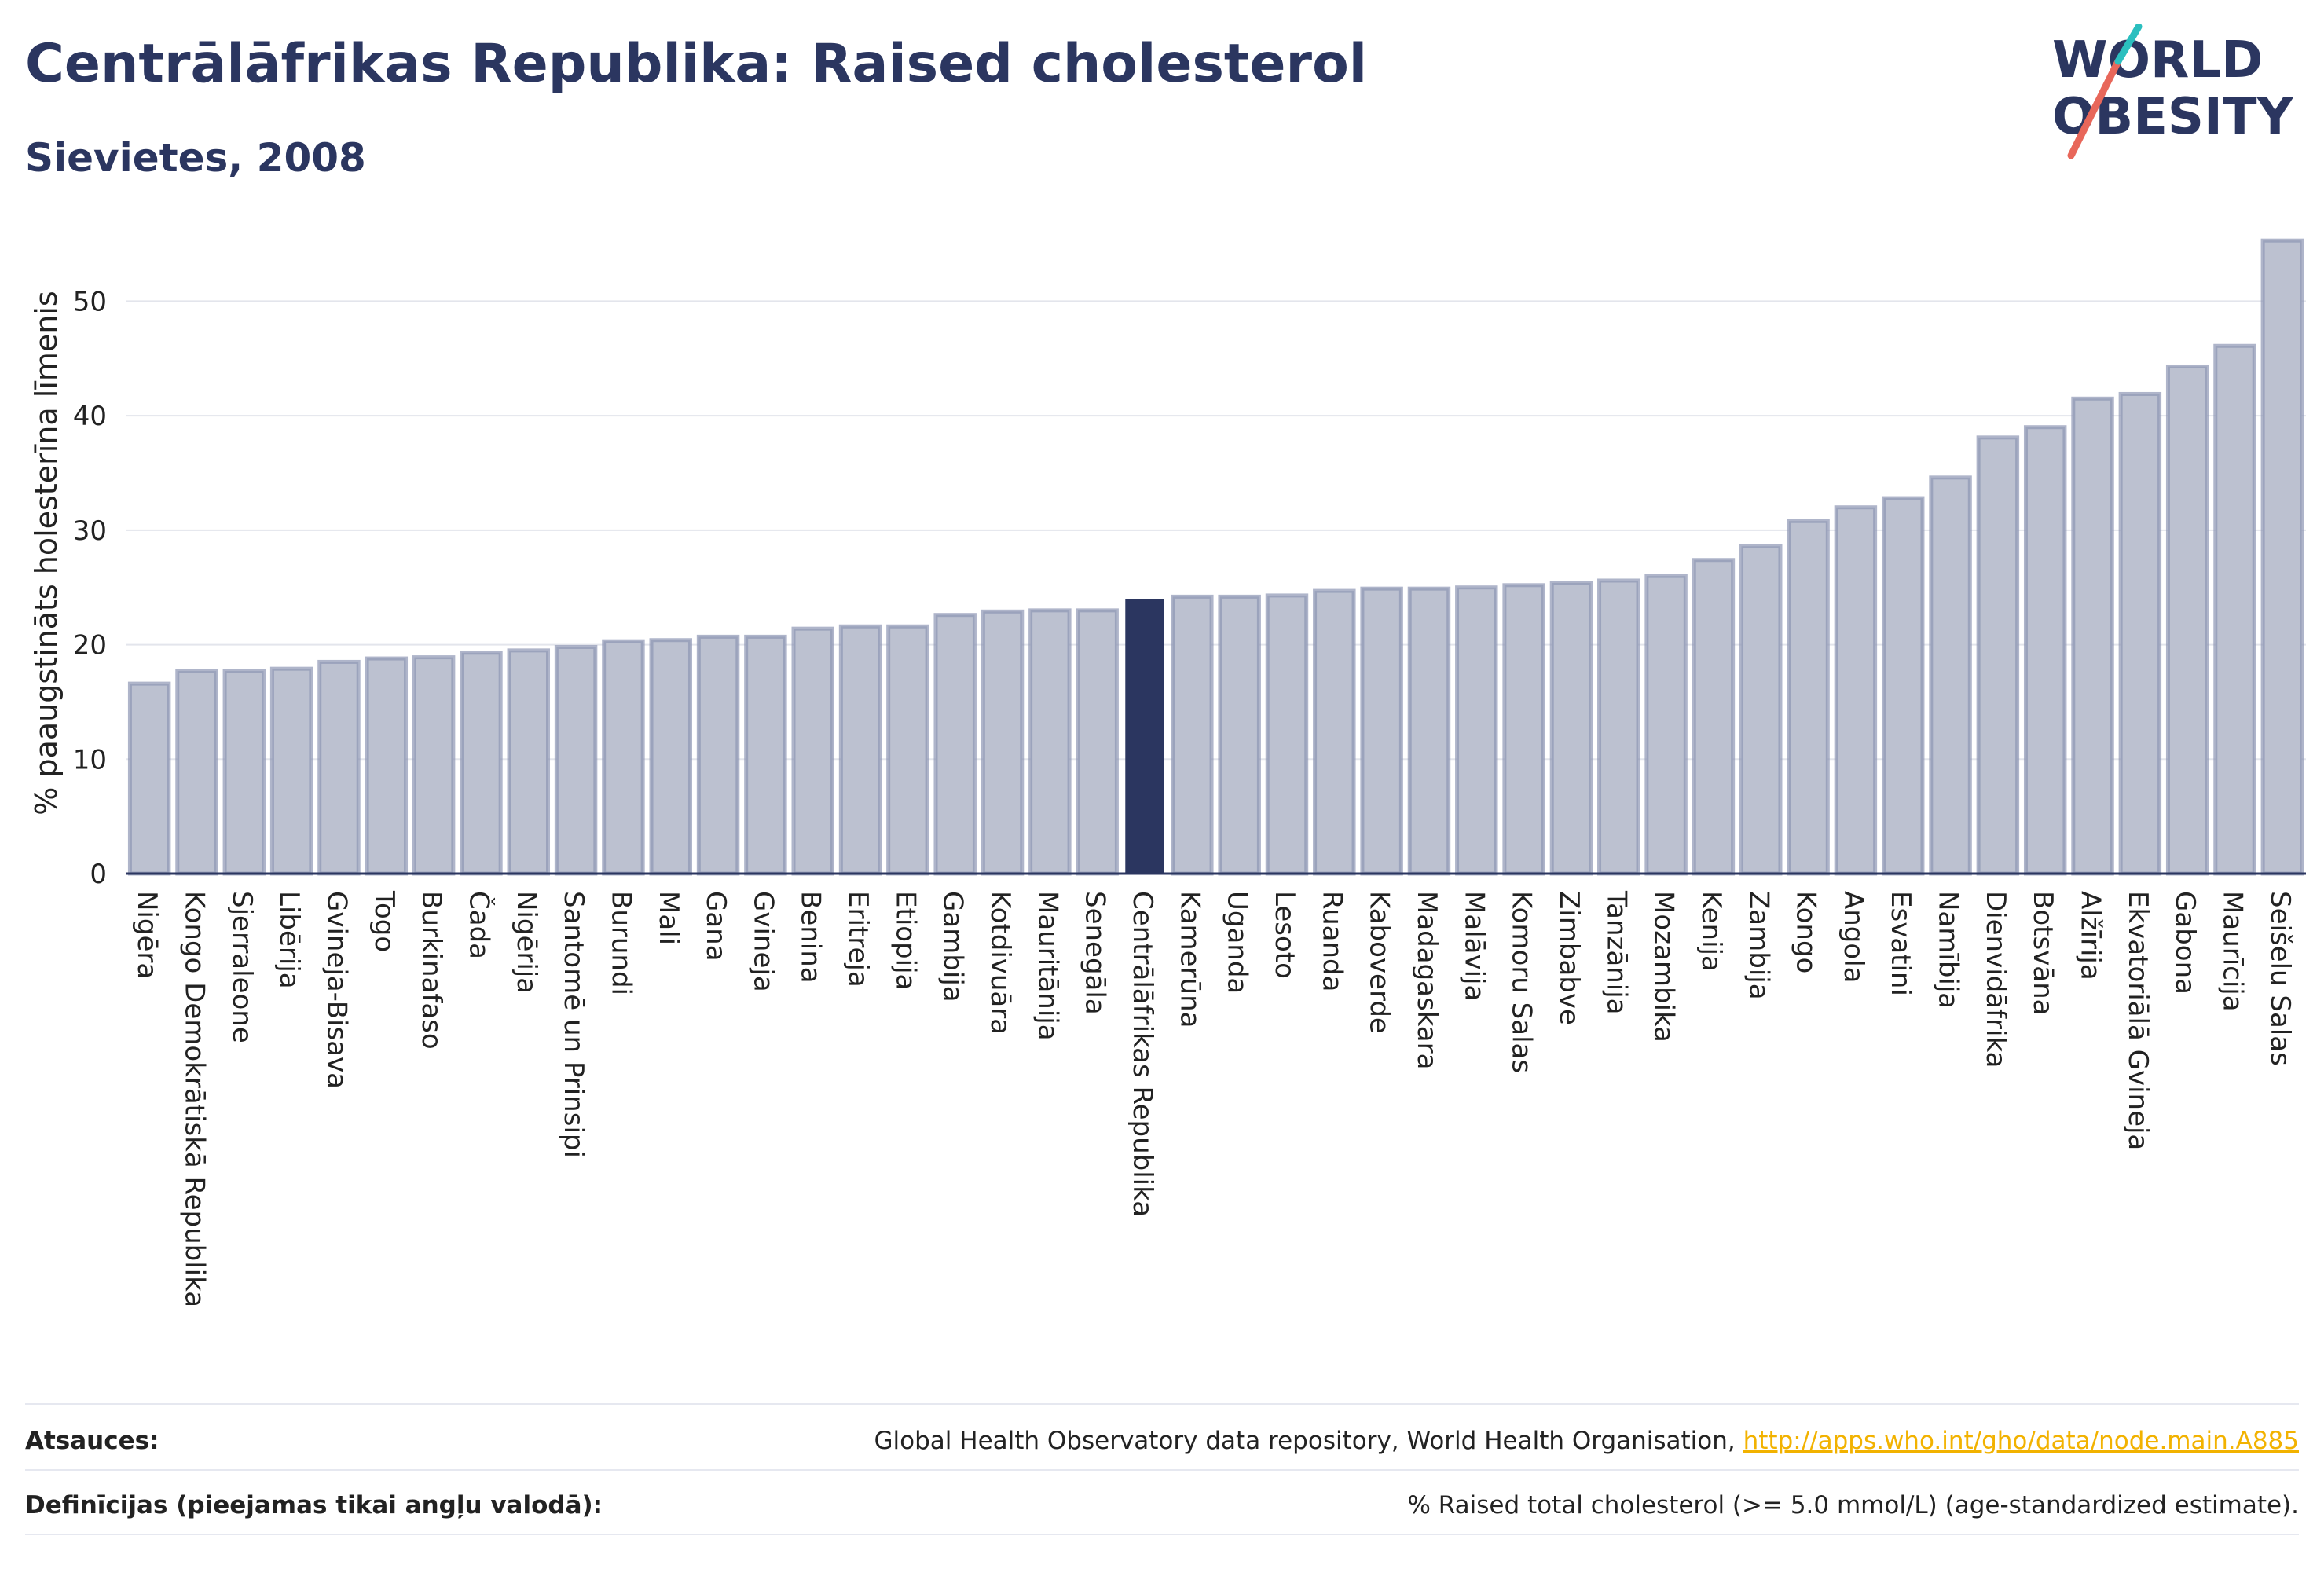 This screenshot has width=2324, height=1576. What do you see at coordinates (858, 939) in the screenshot?
I see `x-tick-label: Eritreja` at bounding box center [858, 939].